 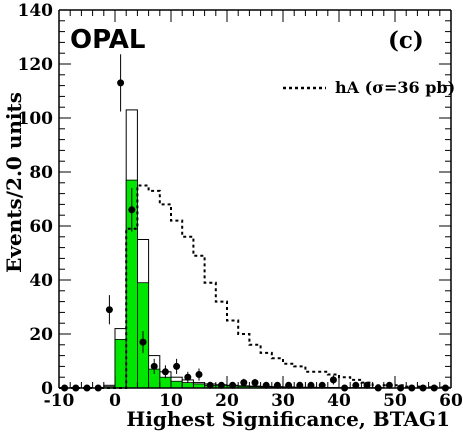 I want to click on x-tick-label: 40, so click(x=339, y=401).